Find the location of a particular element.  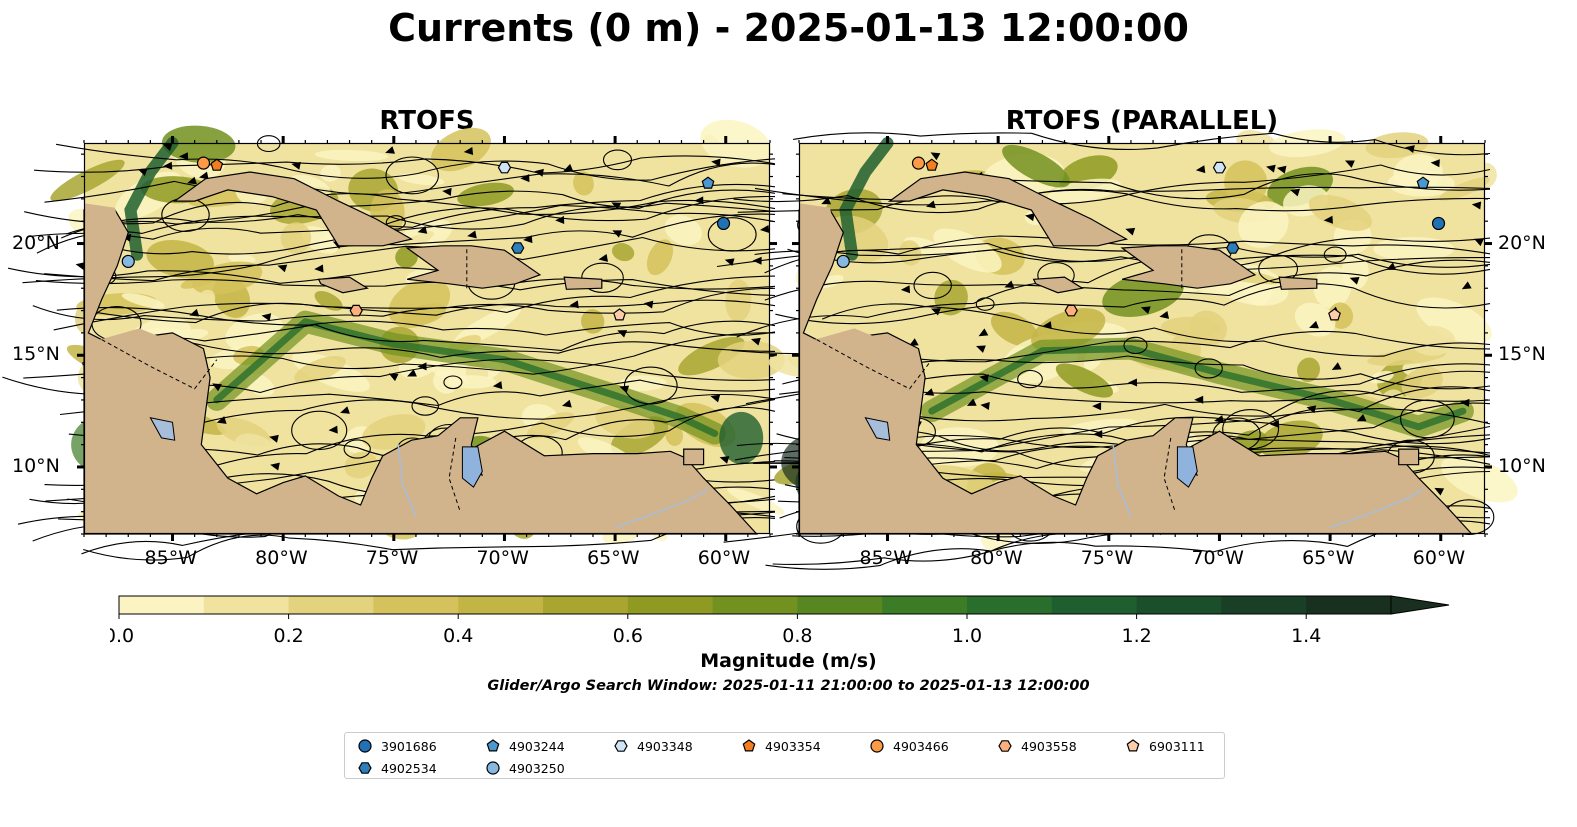

lakes is located at coordinates (316, 452).